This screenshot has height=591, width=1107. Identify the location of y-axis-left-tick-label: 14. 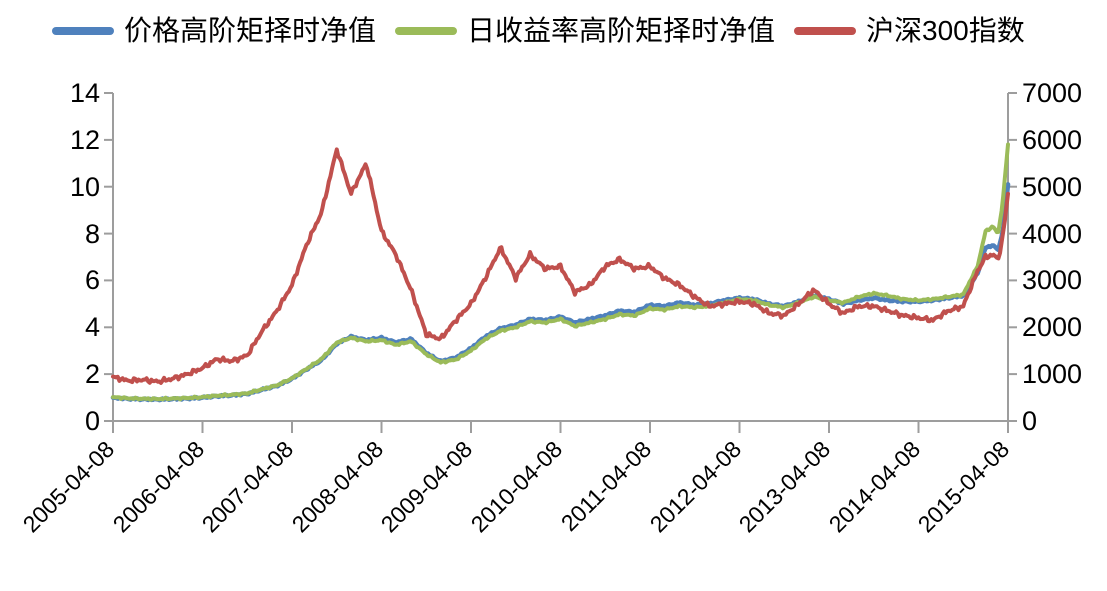
(84, 93).